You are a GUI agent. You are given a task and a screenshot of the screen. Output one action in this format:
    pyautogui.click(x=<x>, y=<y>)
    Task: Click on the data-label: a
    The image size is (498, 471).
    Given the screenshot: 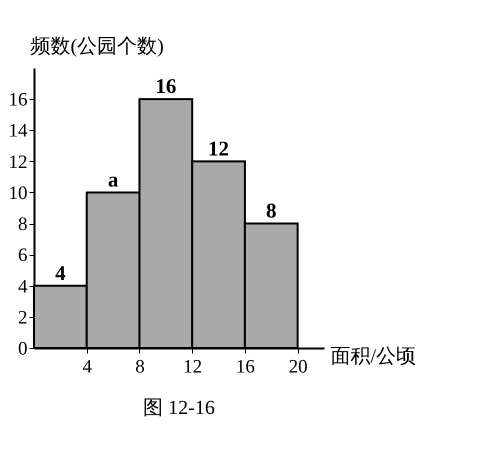 What is the action you would take?
    pyautogui.click(x=113, y=179)
    